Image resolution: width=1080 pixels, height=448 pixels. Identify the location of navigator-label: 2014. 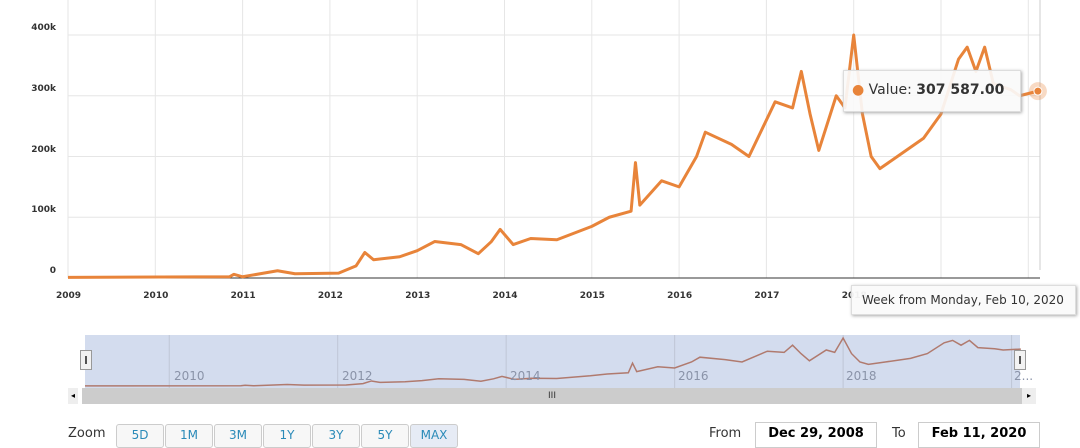
(525, 376).